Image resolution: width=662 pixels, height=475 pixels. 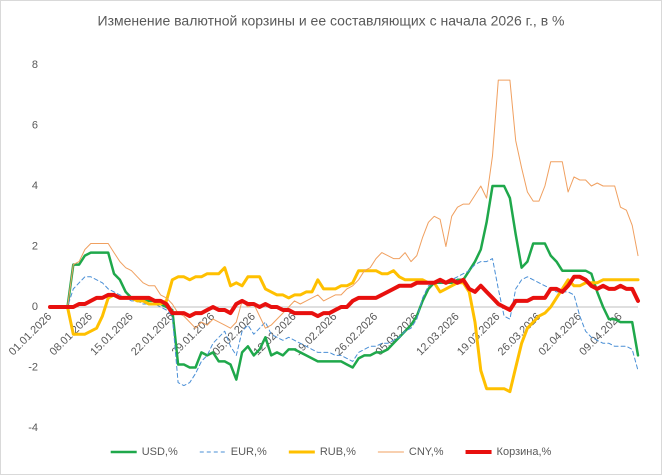 I want to click on legend-label: CNY,%, so click(x=426, y=452).